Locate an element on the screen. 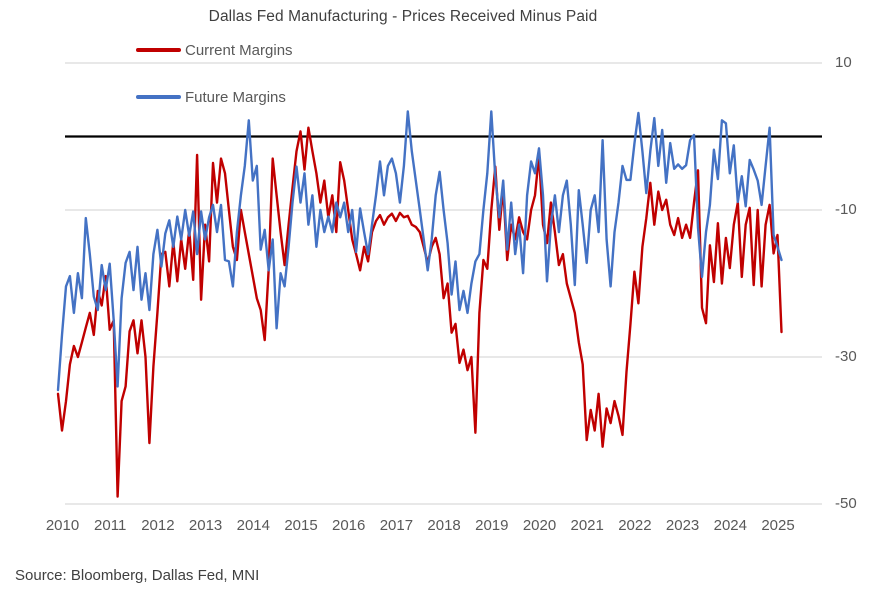 The width and height of the screenshot is (872, 615). current-margins-line-swatch is located at coordinates (158, 50).